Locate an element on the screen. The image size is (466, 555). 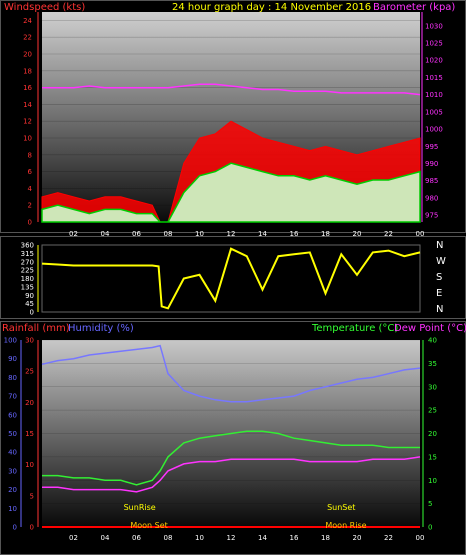
dewpoint-series is located at coordinates (231, 474).